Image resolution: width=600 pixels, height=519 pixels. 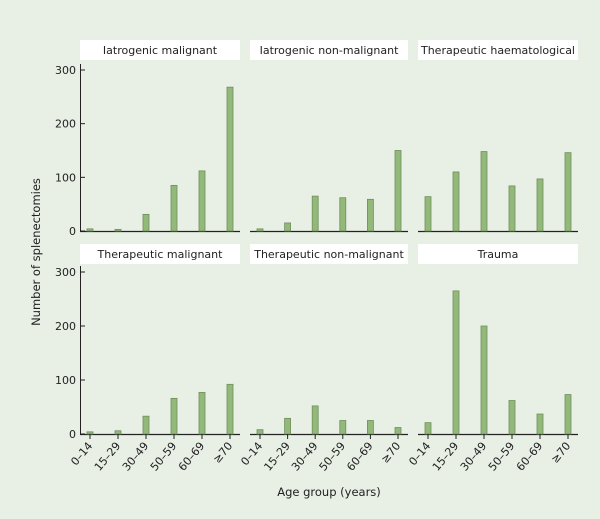 What do you see at coordinates (36, 252) in the screenshot?
I see `y-axis-label: Number of splenectomies` at bounding box center [36, 252].